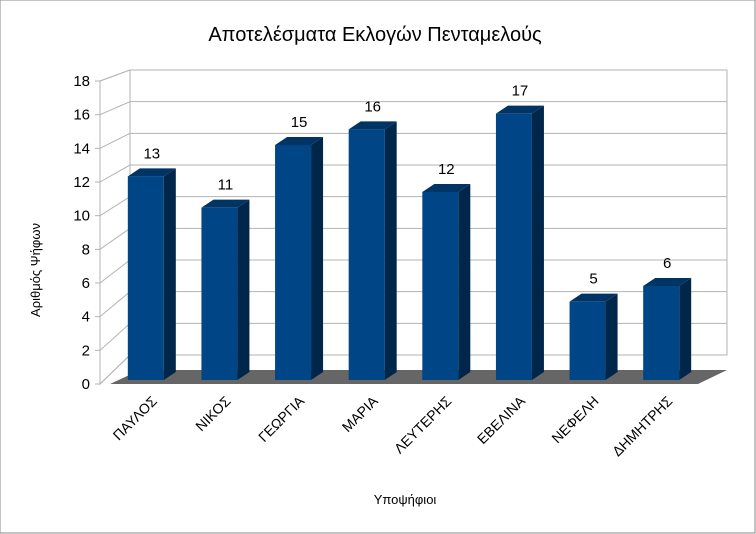 This screenshot has height=534, width=756. Describe the element at coordinates (35, 270) in the screenshot. I see `y-axis-title: Αριθμός Ψήφων` at that location.